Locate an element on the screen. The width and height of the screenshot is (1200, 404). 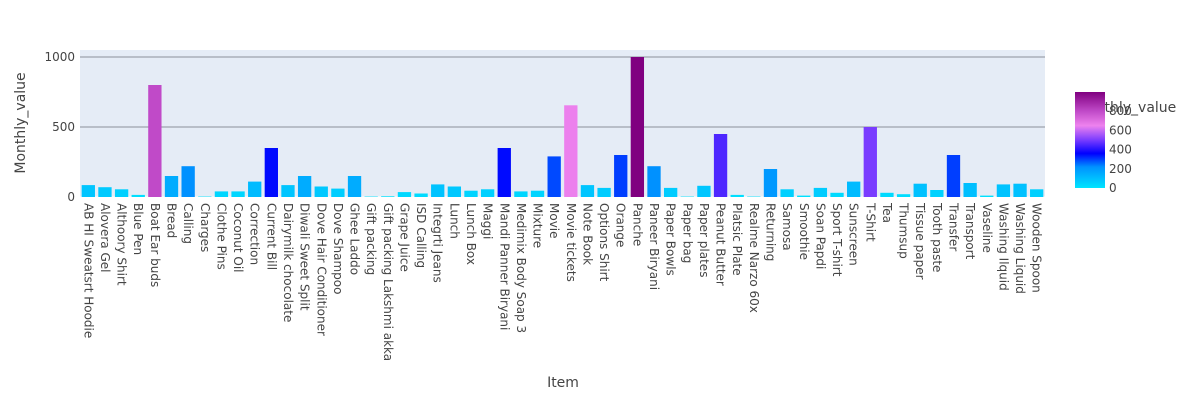
x-tick-label: Transfer is located at coordinates (953, 226).